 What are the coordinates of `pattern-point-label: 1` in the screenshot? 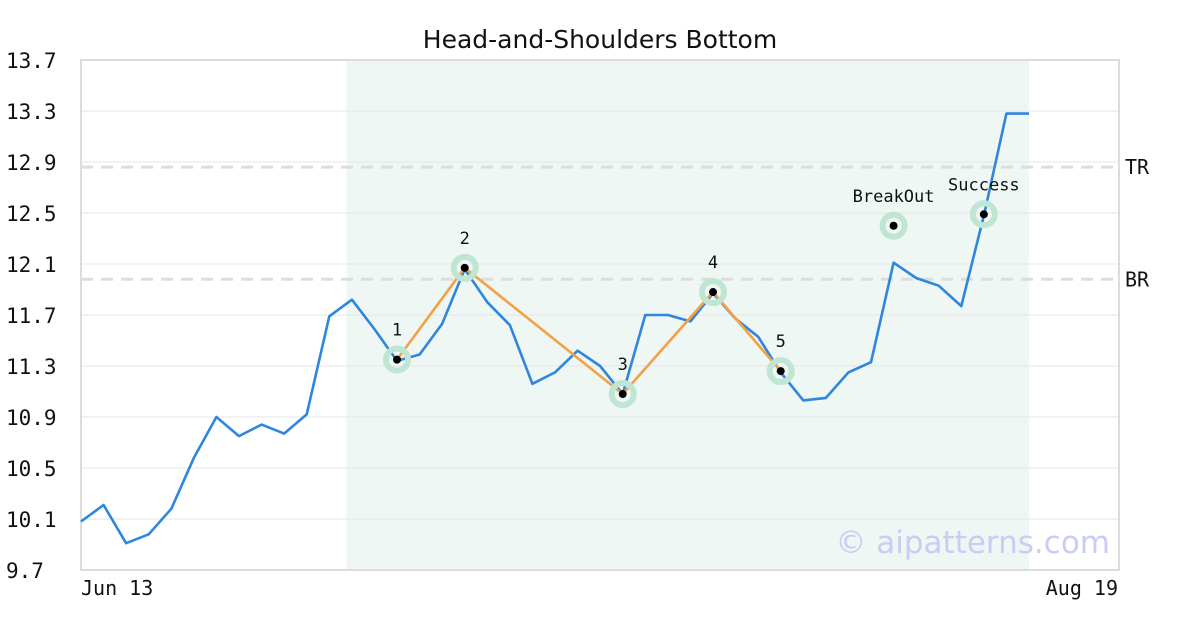 It's located at (397, 331).